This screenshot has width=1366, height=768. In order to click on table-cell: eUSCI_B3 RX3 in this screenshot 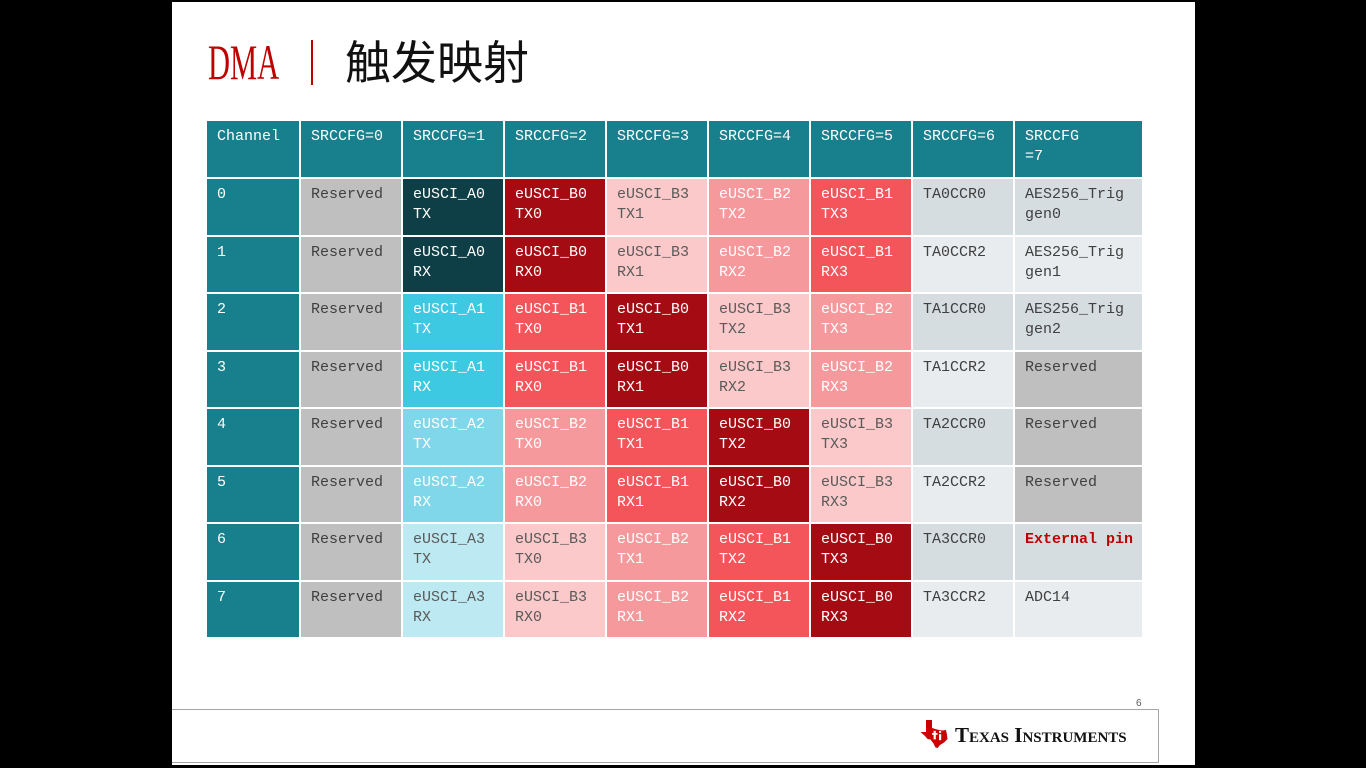, I will do `click(861, 494)`.